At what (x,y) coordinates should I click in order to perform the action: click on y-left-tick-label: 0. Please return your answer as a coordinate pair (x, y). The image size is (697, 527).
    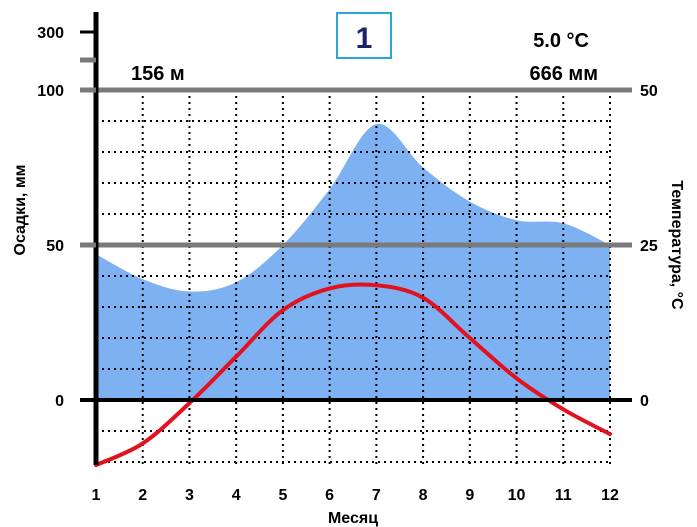
    Looking at the image, I should click on (59, 401).